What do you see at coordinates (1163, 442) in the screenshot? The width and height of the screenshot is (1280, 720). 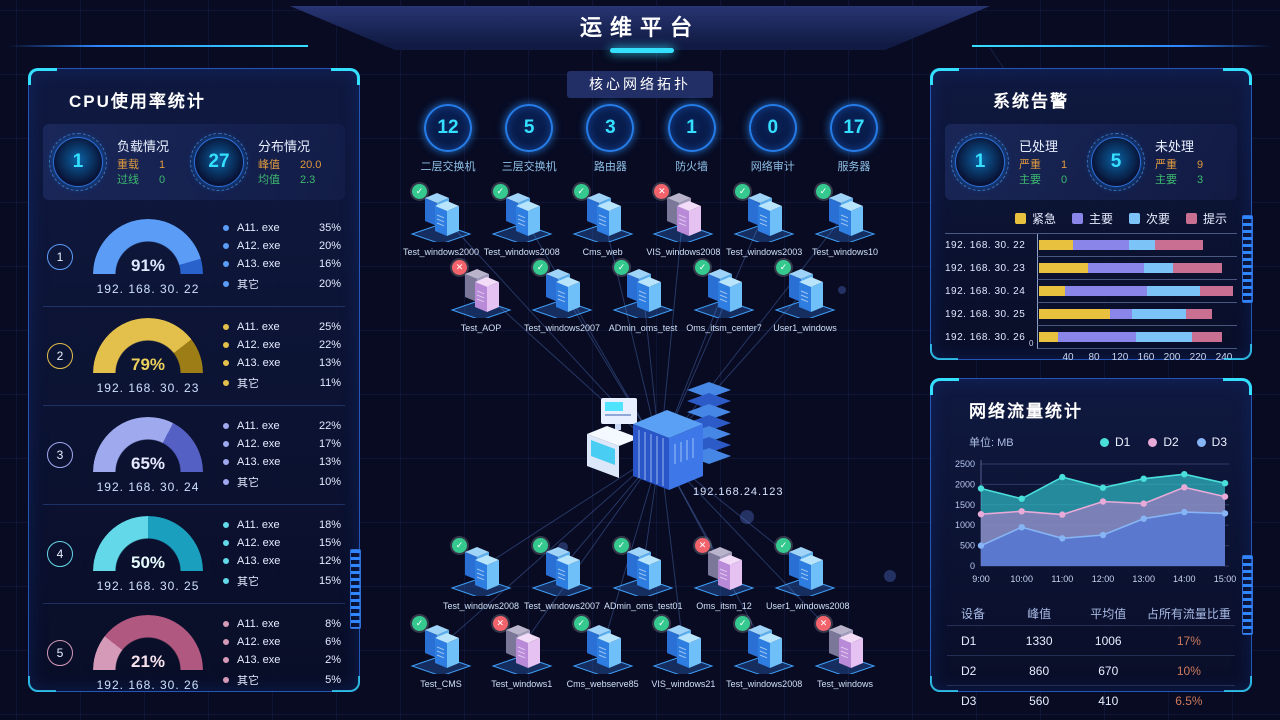 I see `legend-item: D2` at bounding box center [1163, 442].